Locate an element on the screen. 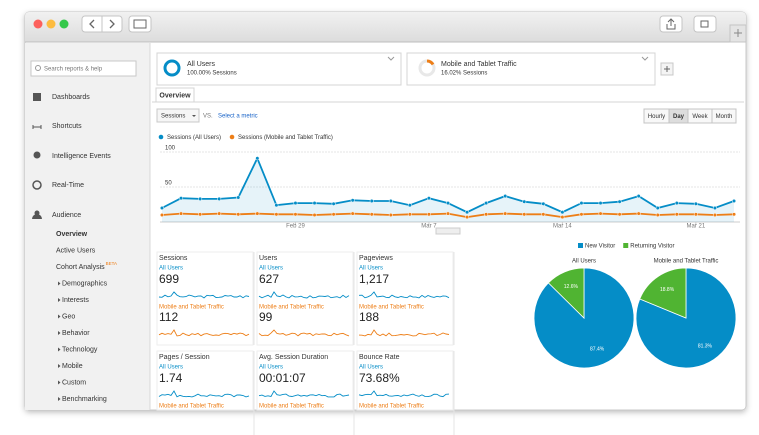 The width and height of the screenshot is (759, 435). sidebar-item: Intelligence Events is located at coordinates (81, 156).